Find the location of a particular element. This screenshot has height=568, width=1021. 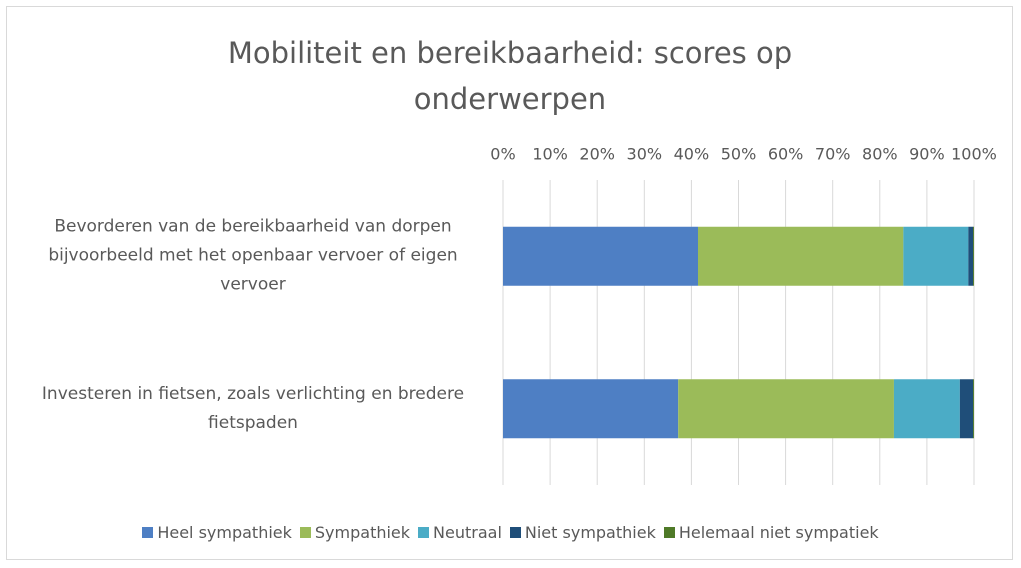

legend-item: Niet sympathiek is located at coordinates (582, 532).